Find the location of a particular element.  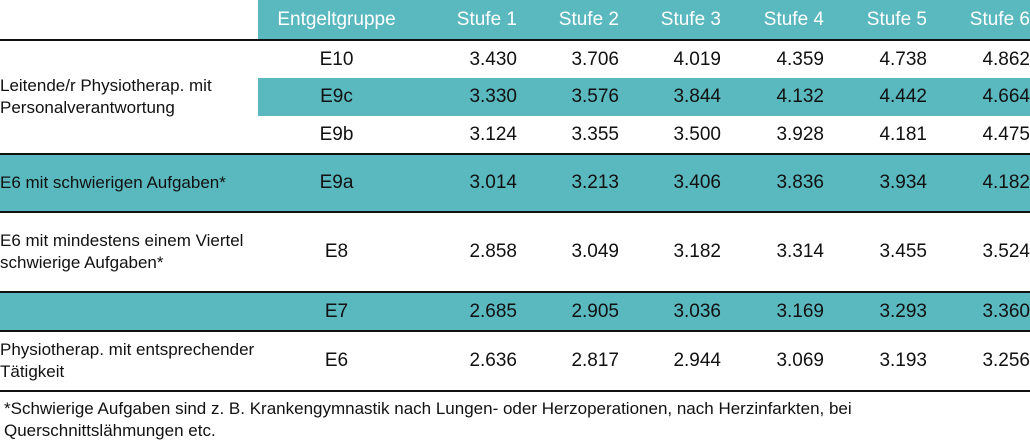

value-cell: 4.132 is located at coordinates (772, 97).